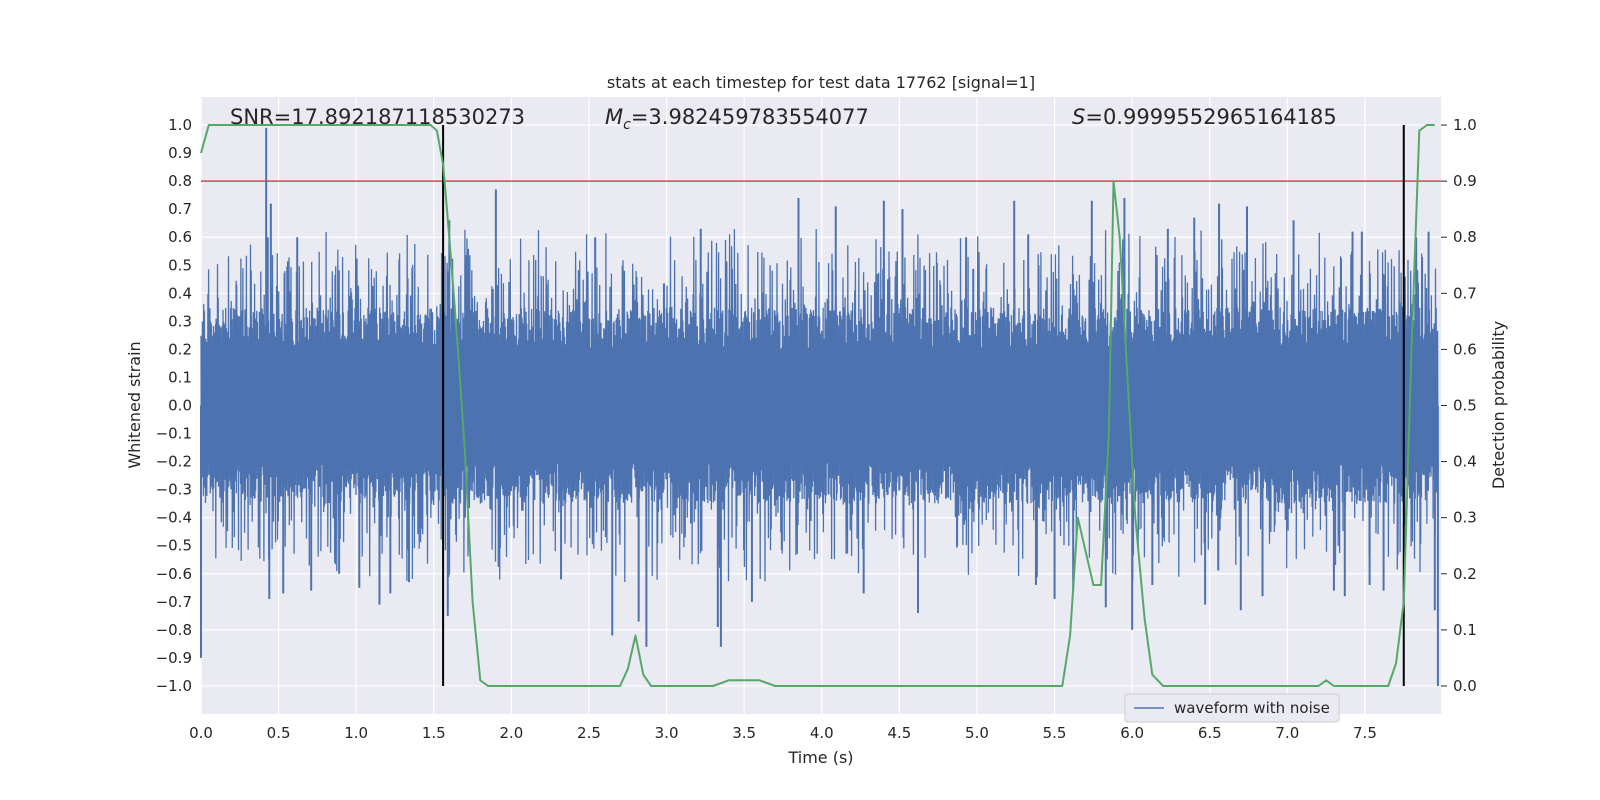 The height and width of the screenshot is (800, 1600). What do you see at coordinates (180, 406) in the screenshot?
I see `y-tick-label: 0.0` at bounding box center [180, 406].